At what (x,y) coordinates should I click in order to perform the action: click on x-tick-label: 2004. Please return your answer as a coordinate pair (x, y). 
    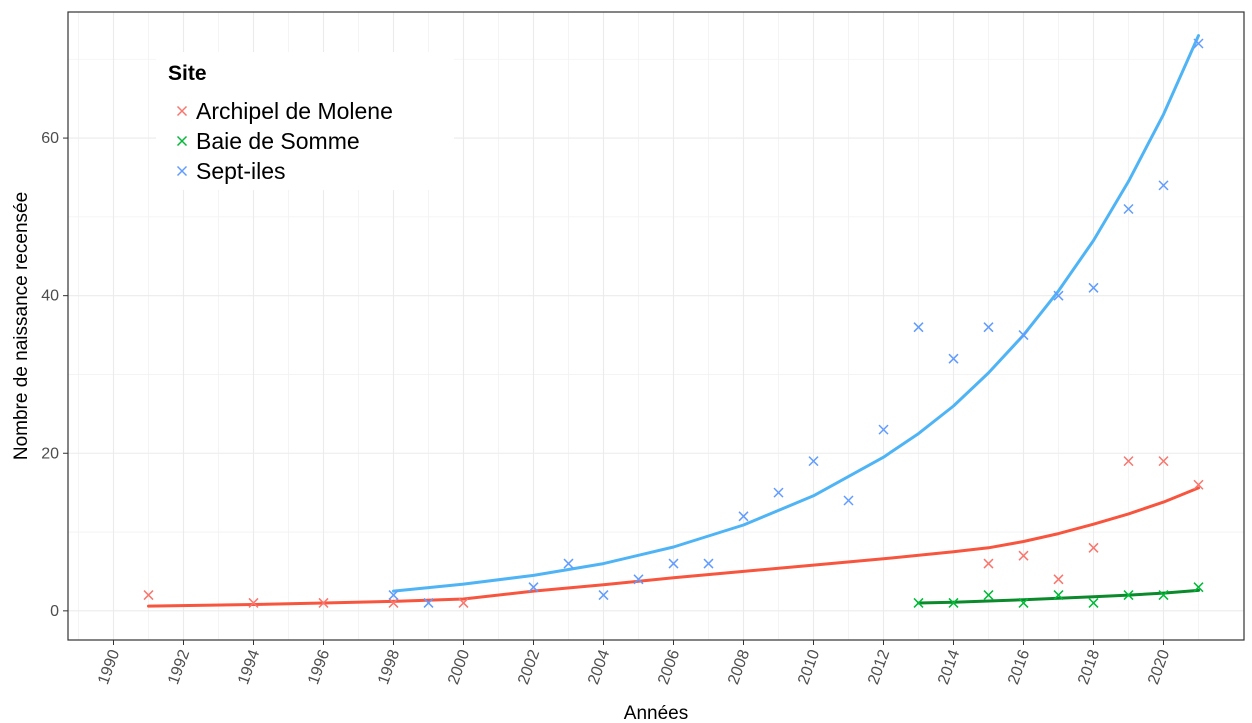
    Looking at the image, I should click on (599, 666).